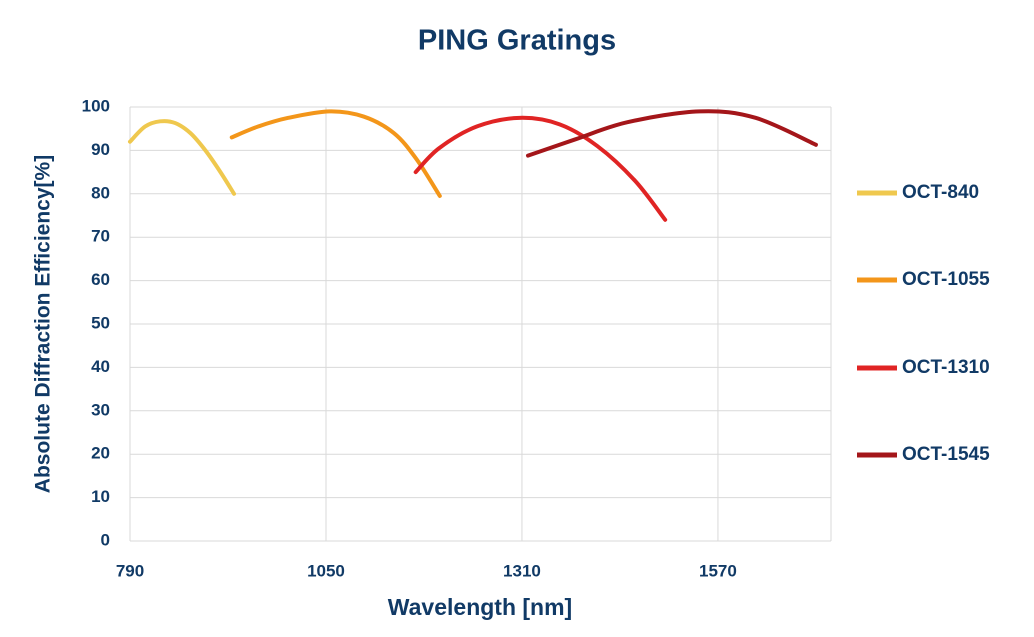  Describe the element at coordinates (517, 41) in the screenshot. I see `chart-title: PING Gratings` at that location.